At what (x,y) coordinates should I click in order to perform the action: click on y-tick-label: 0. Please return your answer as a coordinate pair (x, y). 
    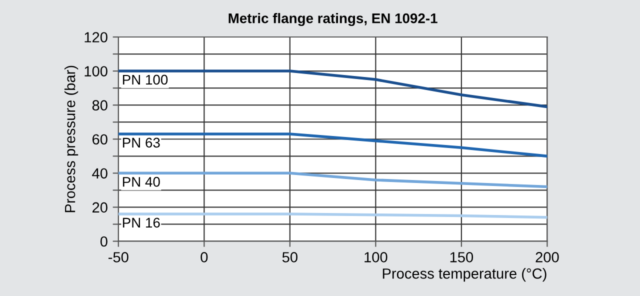
    Looking at the image, I should click on (104, 241).